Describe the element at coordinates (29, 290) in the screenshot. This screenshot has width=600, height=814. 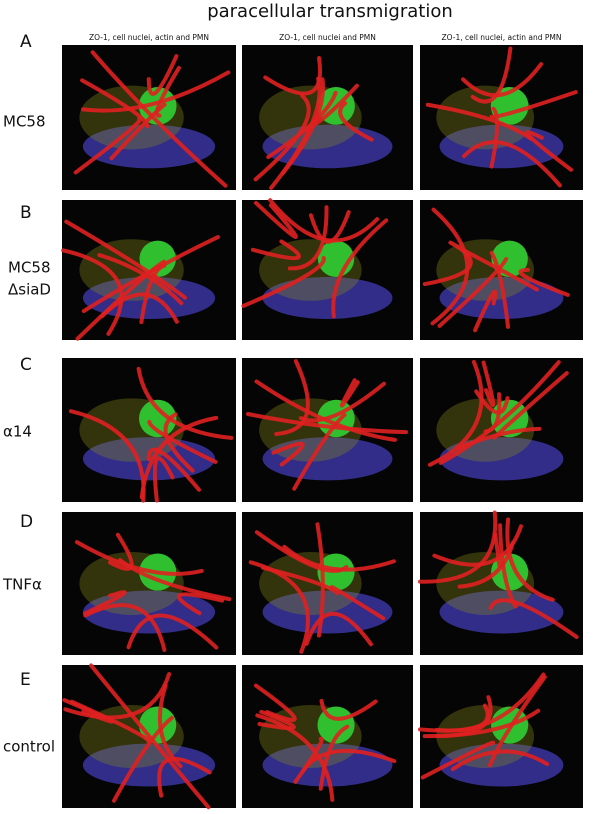
I see `row-label: ΔsiaD` at that location.